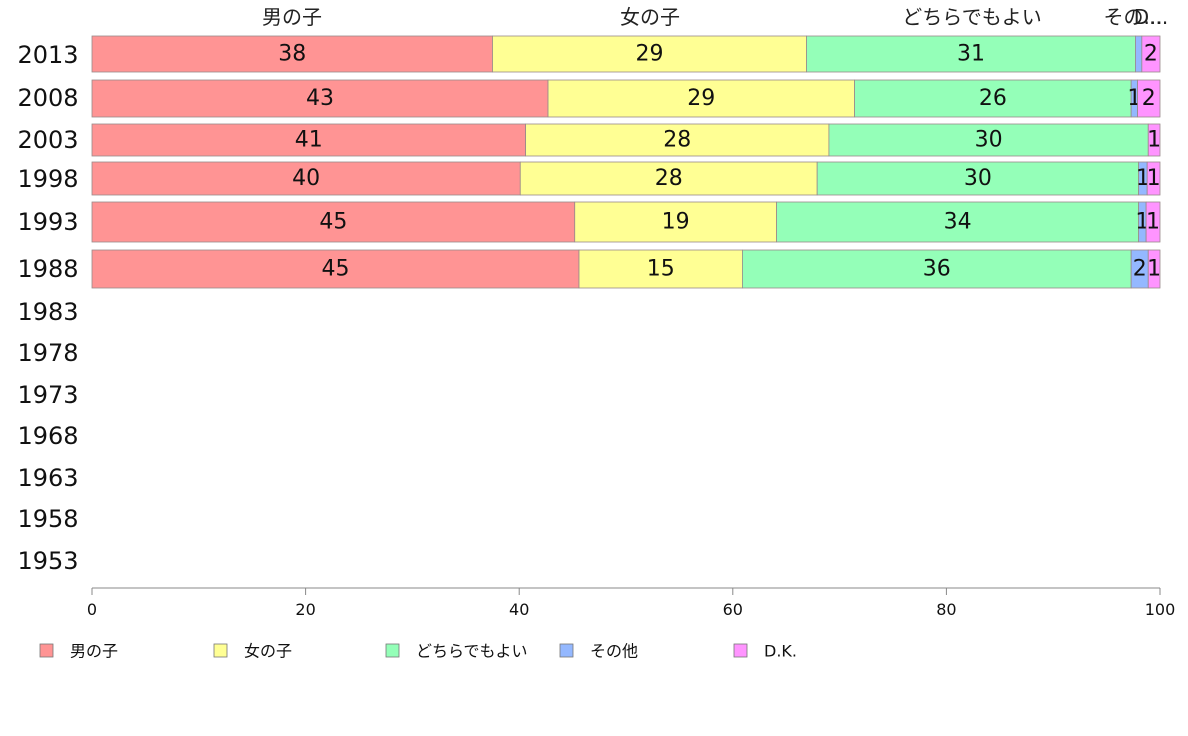 This screenshot has height=736, width=1188. I want to click on x-tick-label: 0, so click(92, 609).